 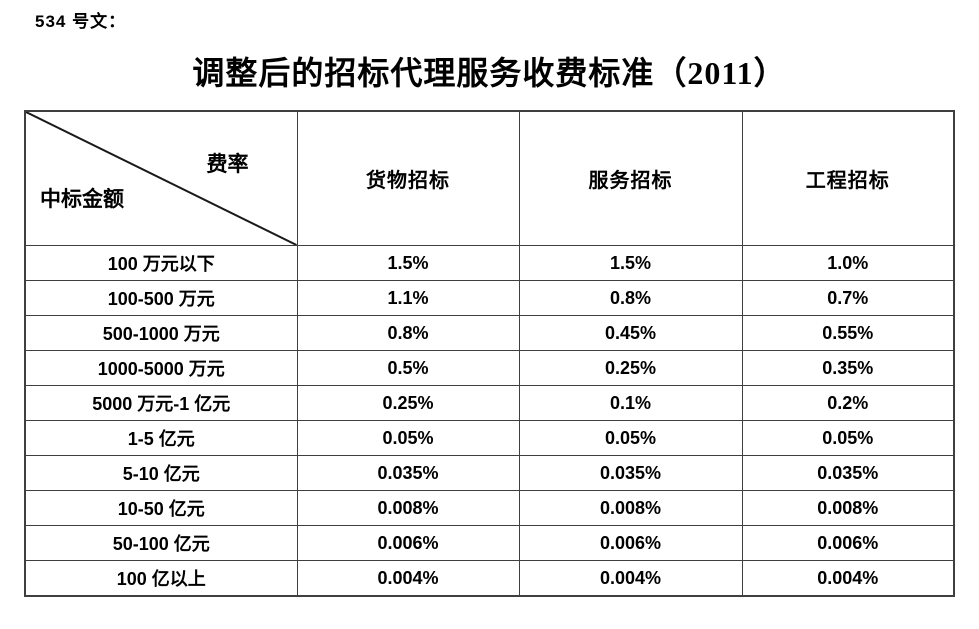 I want to click on amount-cell: 10-50 亿元, so click(x=161, y=508).